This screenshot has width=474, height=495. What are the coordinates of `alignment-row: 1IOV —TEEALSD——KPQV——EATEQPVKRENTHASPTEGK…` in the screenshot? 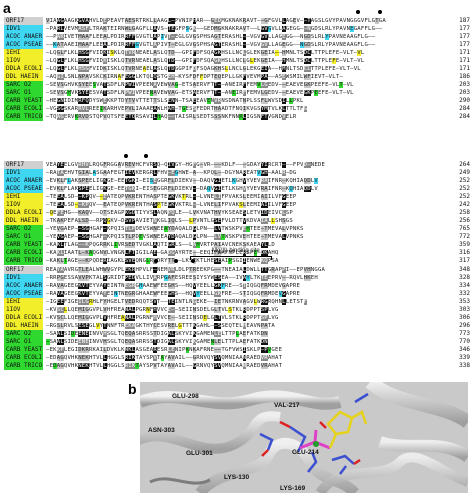 It's located at (237, 205).